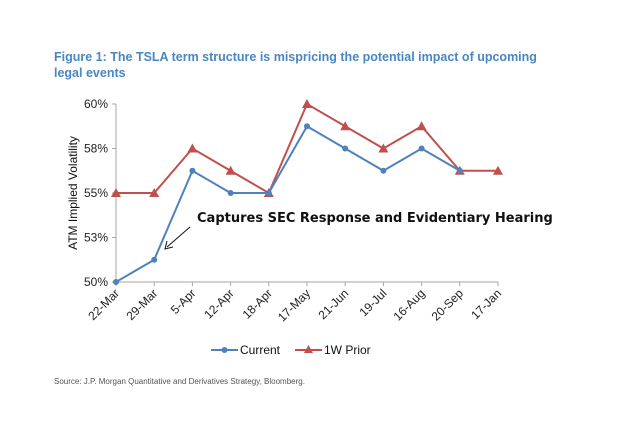  What do you see at coordinates (486, 304) in the screenshot?
I see `x-tick-label: 17-Jan` at bounding box center [486, 304].